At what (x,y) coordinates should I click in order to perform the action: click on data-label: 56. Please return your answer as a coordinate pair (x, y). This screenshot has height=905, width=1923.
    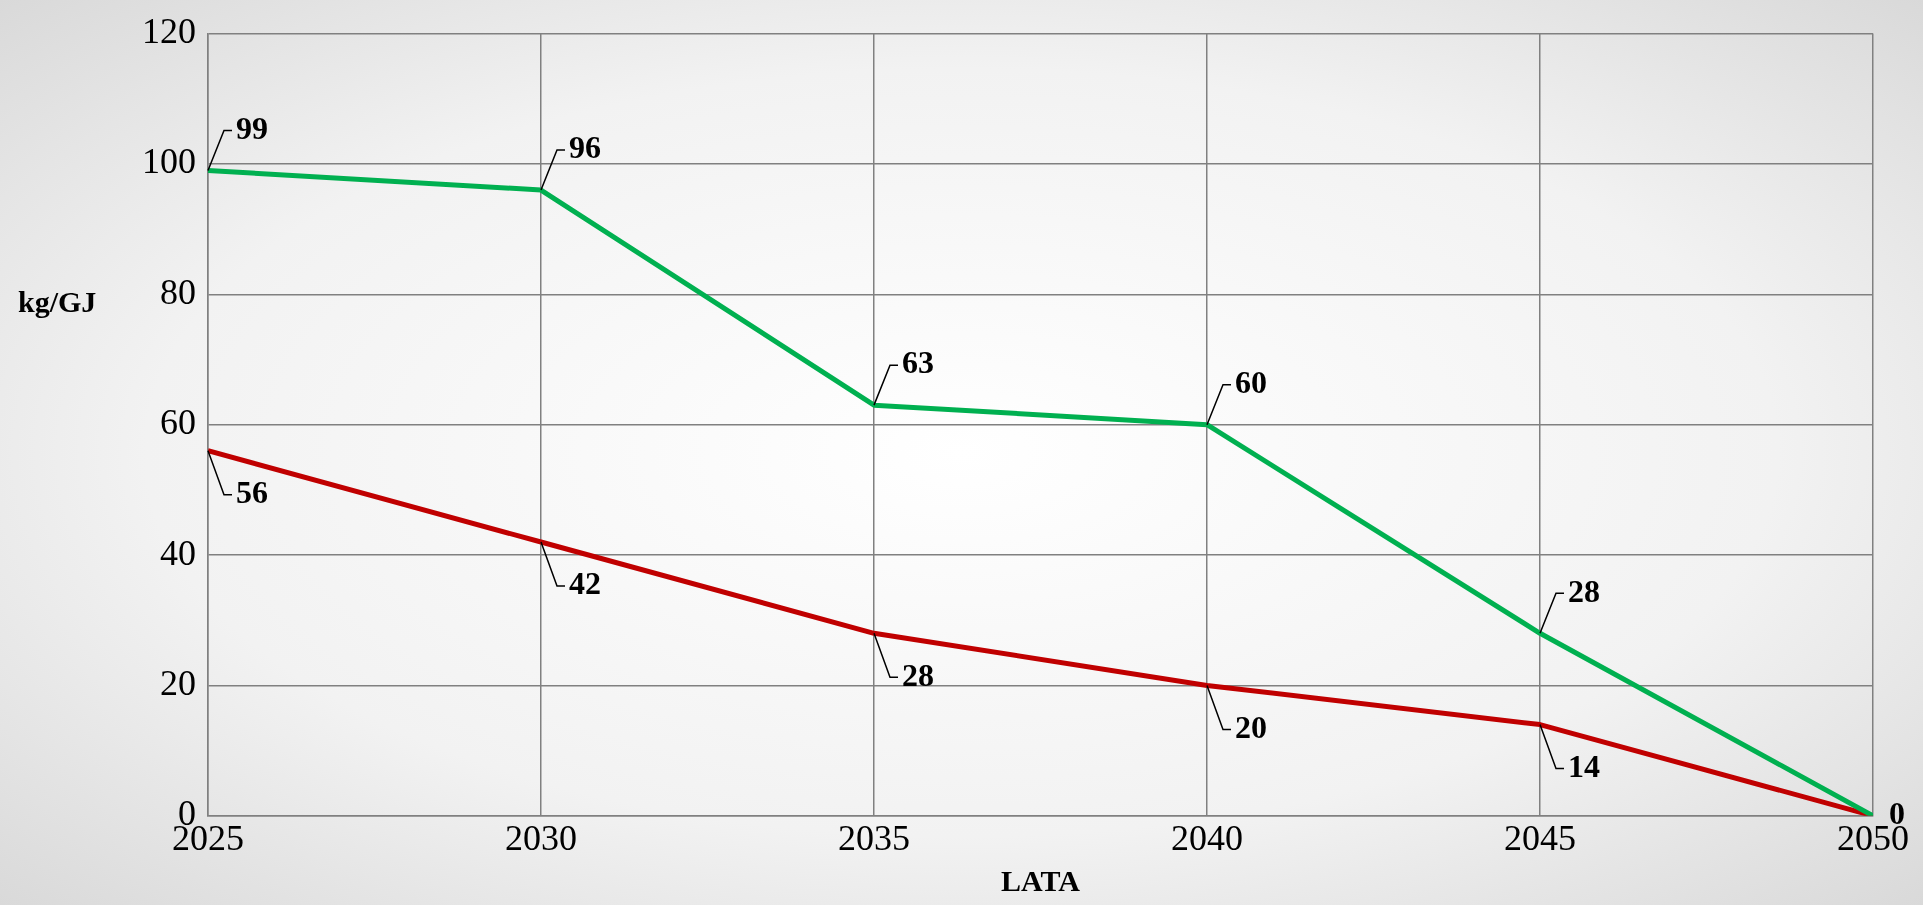
    Looking at the image, I should click on (252, 492).